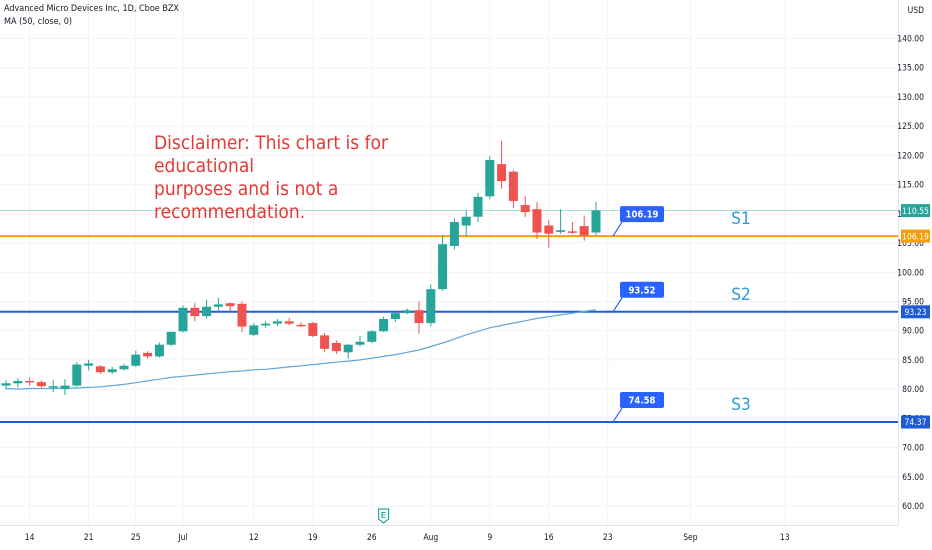 The height and width of the screenshot is (550, 932). What do you see at coordinates (916, 11) in the screenshot?
I see `currency-label: USD` at bounding box center [916, 11].